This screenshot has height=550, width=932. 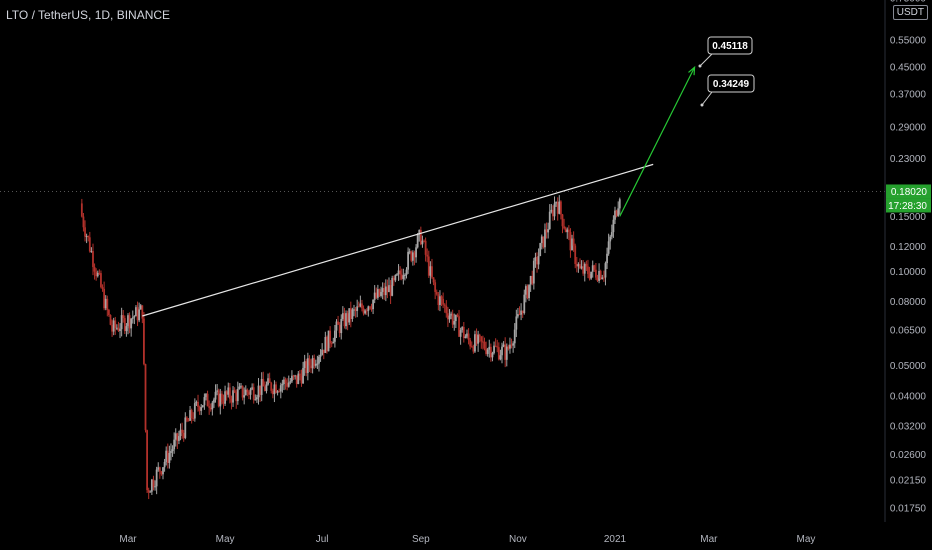 I want to click on y-tick-label: 0.29000, so click(x=908, y=127).